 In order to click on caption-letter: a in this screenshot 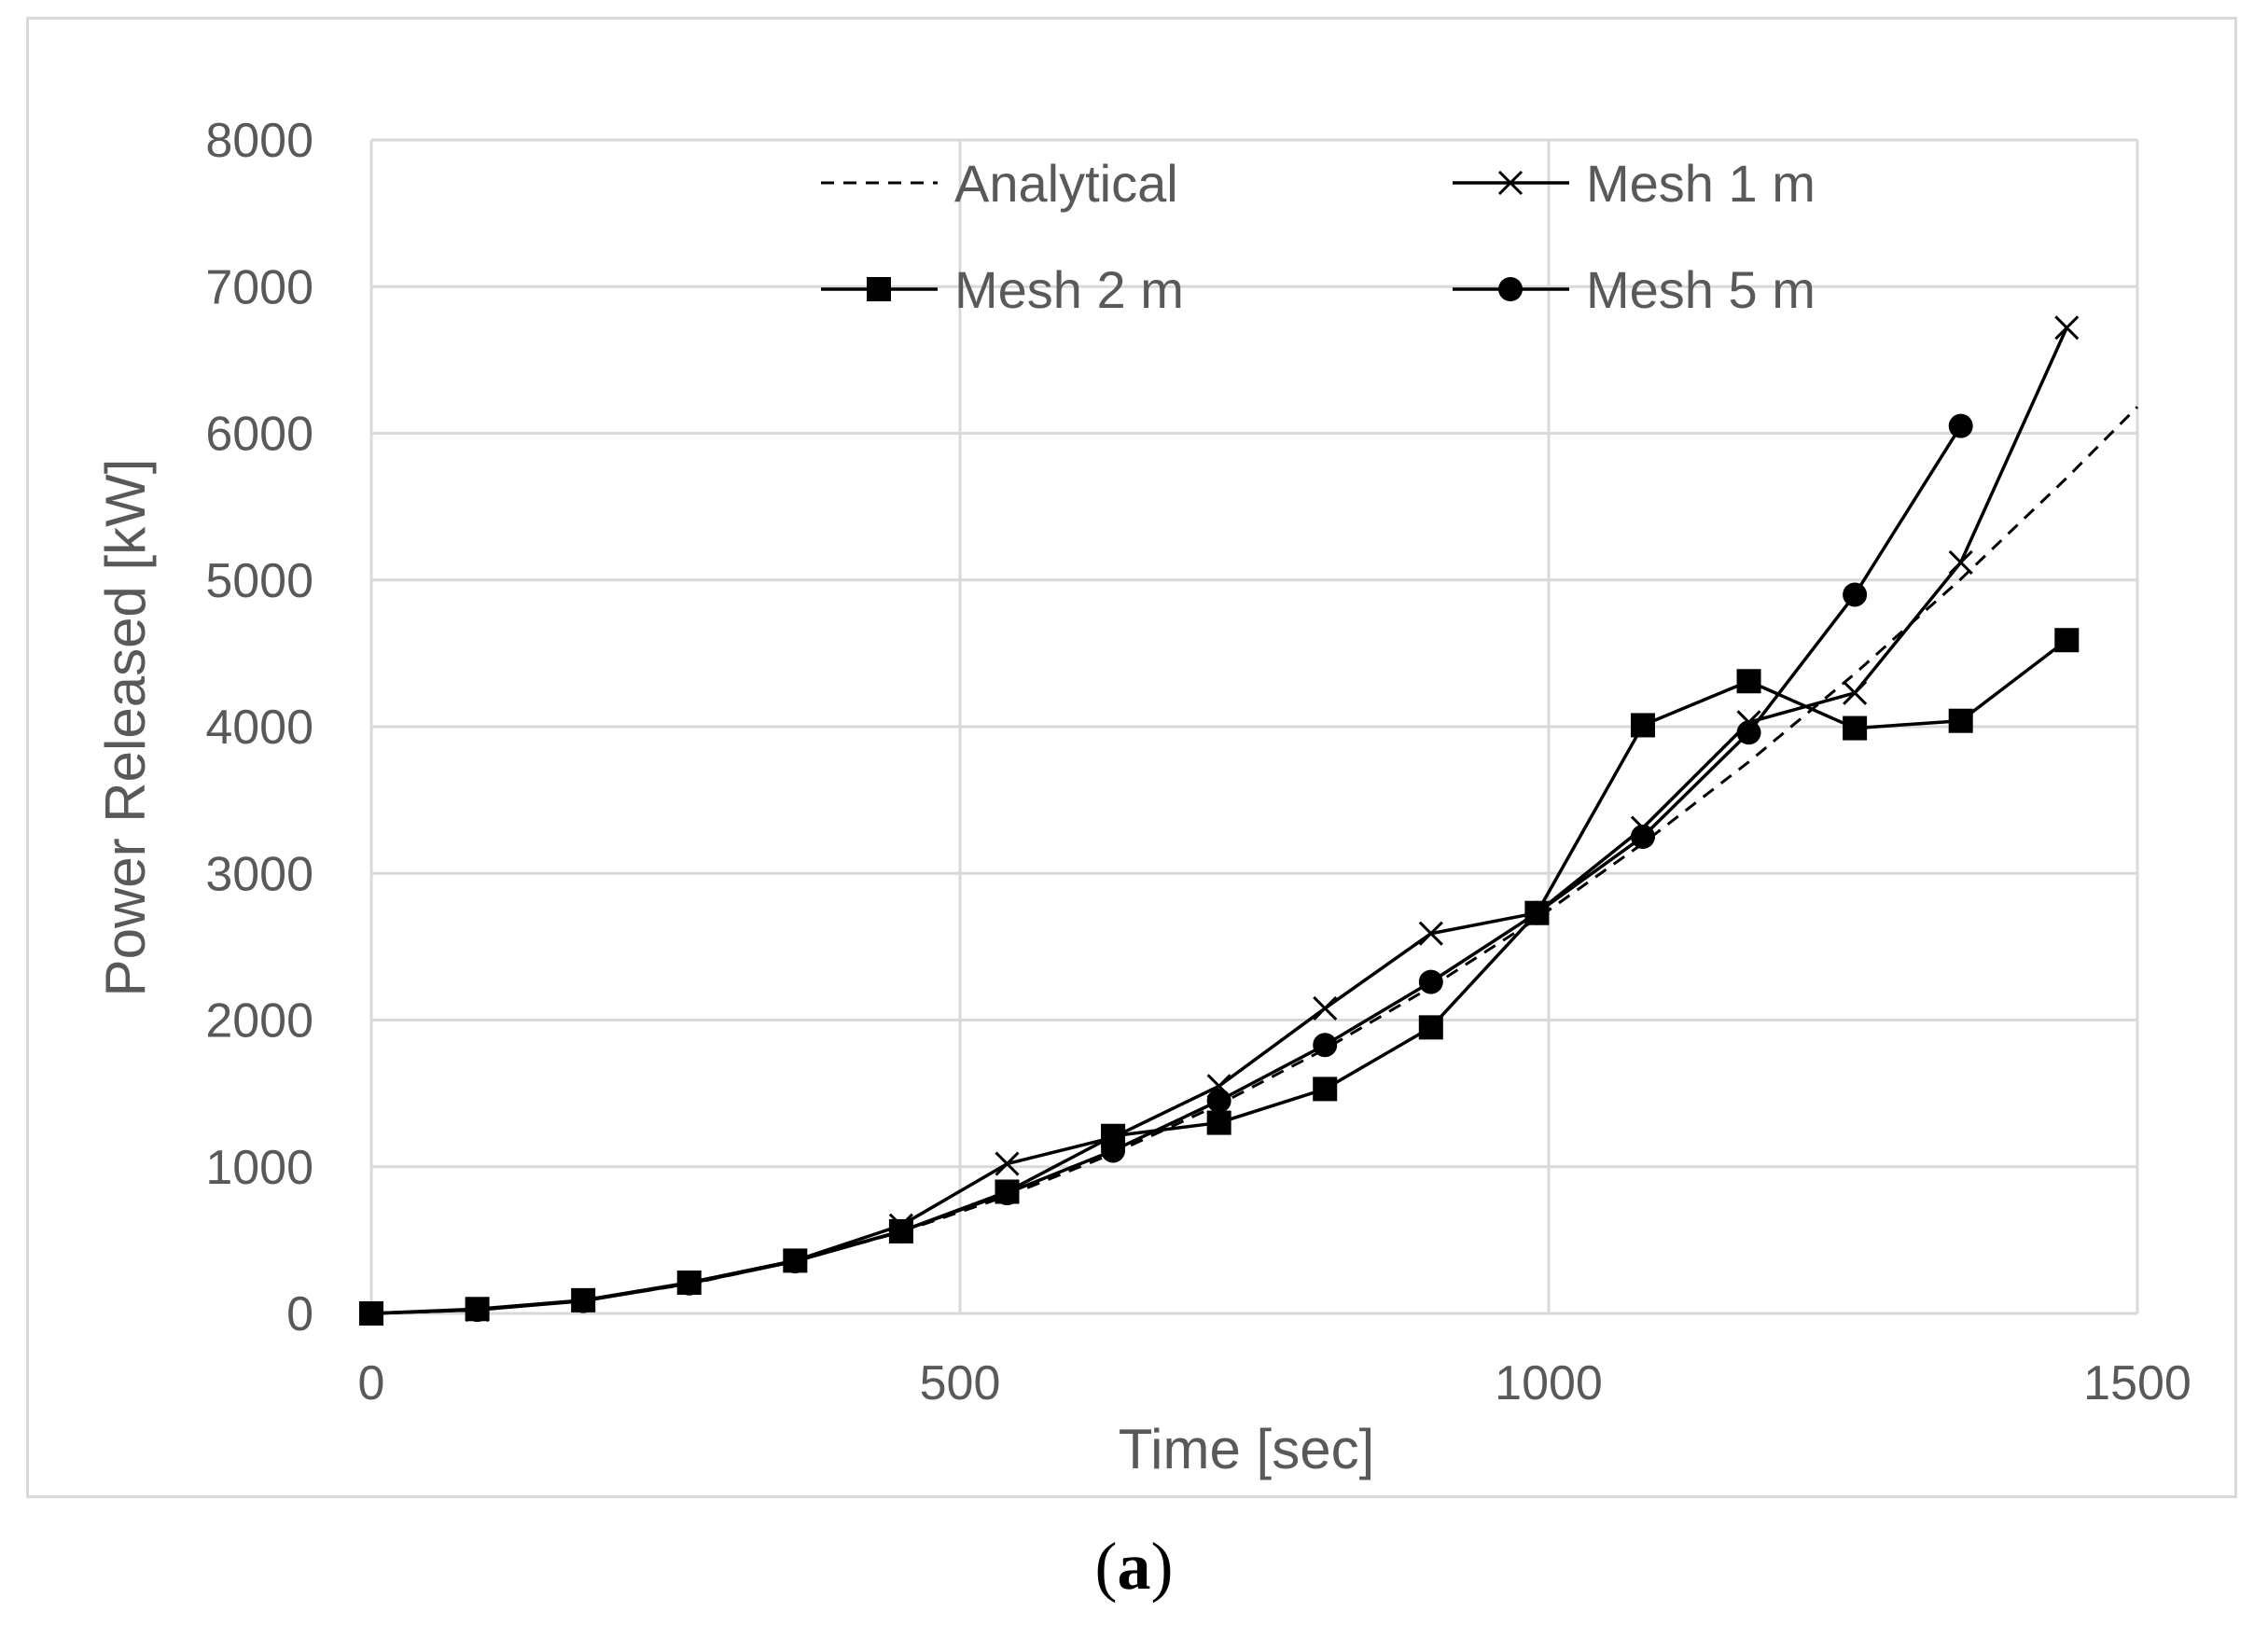, I will do `click(1134, 1566)`.